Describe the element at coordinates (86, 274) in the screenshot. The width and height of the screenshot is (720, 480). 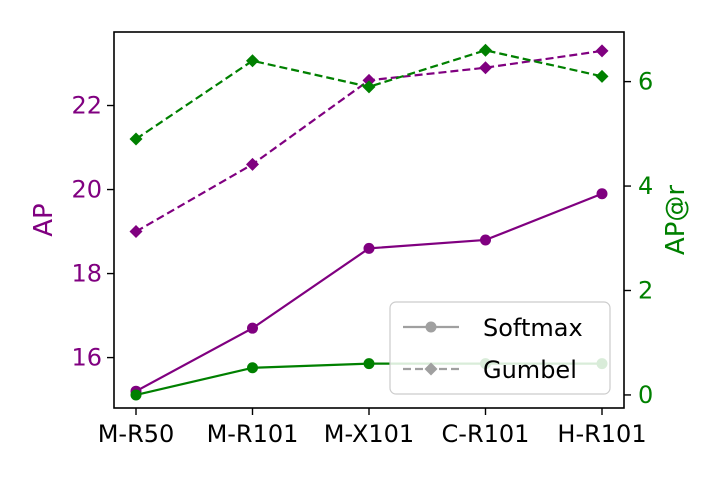
I see `left-y-tick-label: 18` at that location.